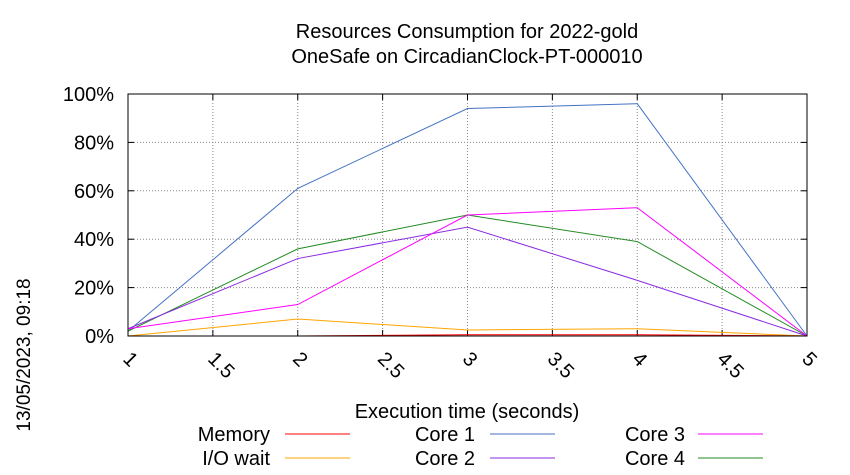 Image resolution: width=850 pixels, height=475 pixels. Describe the element at coordinates (467, 412) in the screenshot. I see `x-axis-label: Execution time (seconds)` at that location.